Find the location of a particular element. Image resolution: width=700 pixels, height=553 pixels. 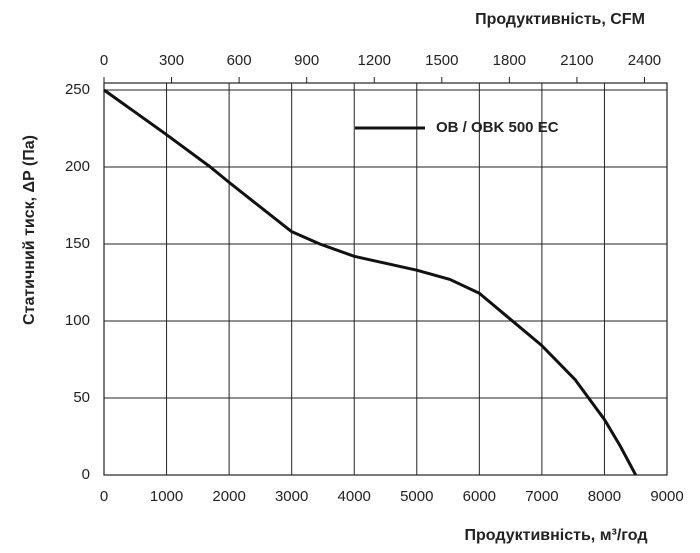

x2-tick-label: 1200 is located at coordinates (374, 60).